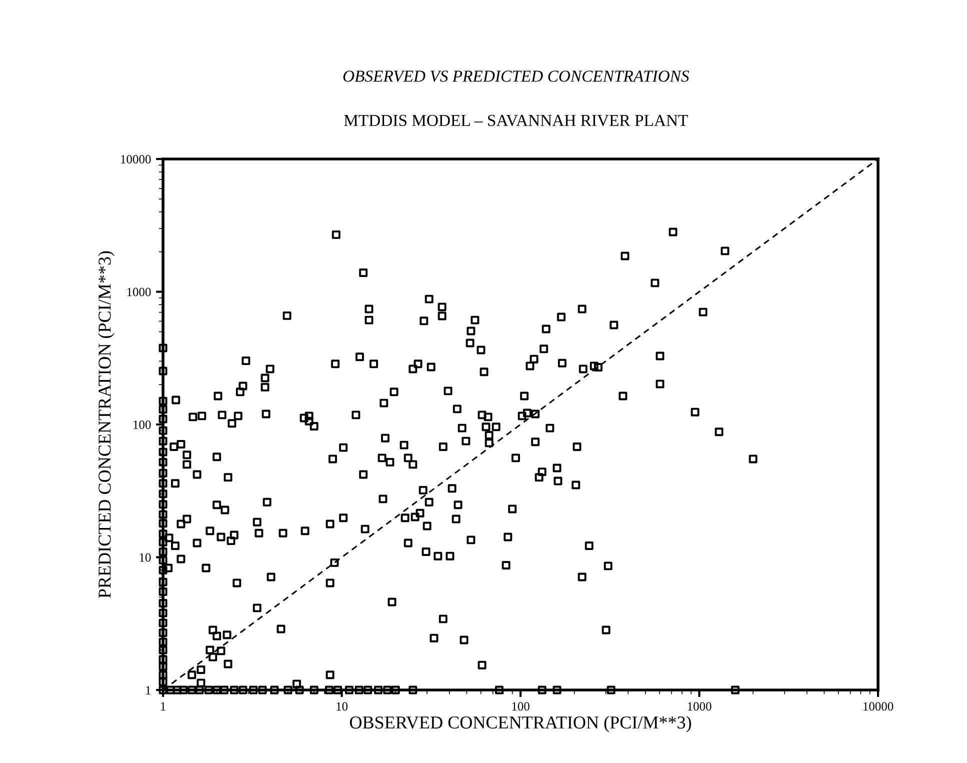  I want to click on x-axis-title: OBSERVED CONCENTRATION (PCI/M**3), so click(521, 724).